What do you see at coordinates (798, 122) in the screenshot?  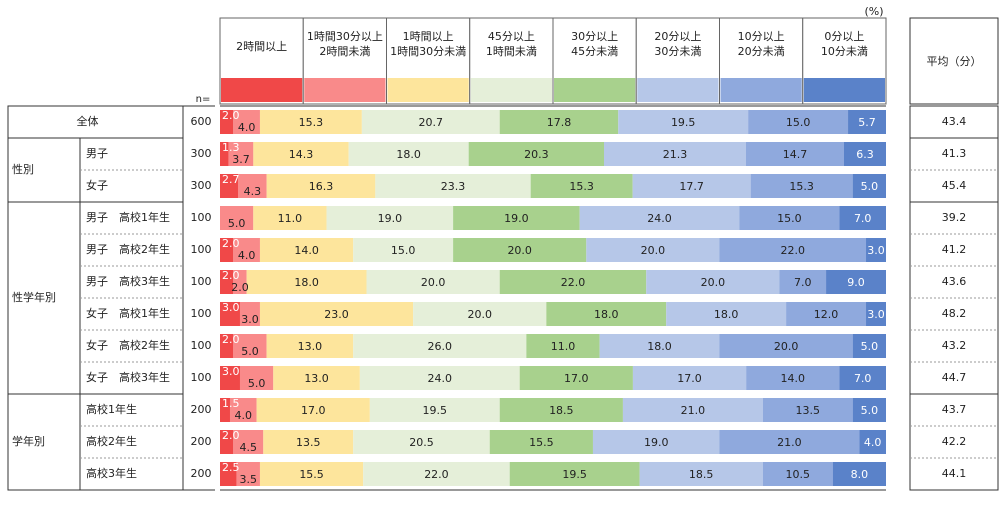 I see `data-label: 15.0` at bounding box center [798, 122].